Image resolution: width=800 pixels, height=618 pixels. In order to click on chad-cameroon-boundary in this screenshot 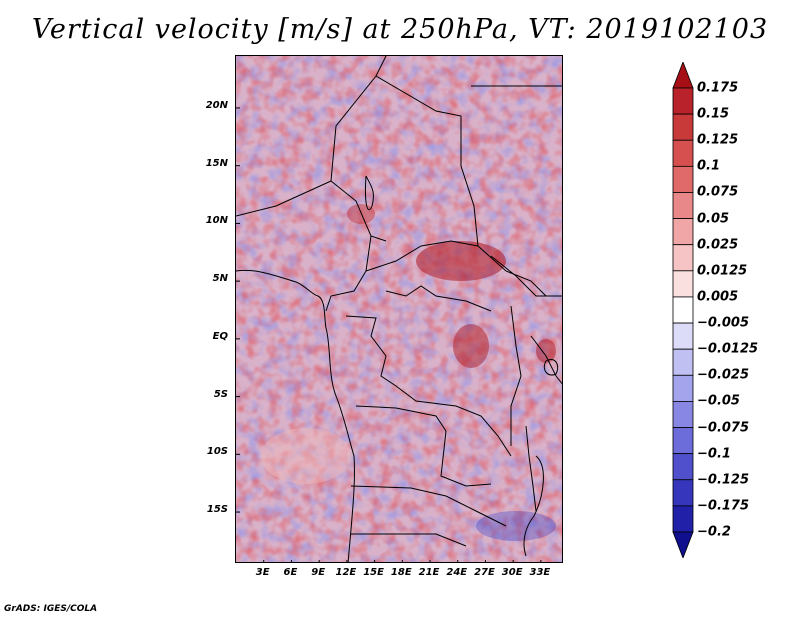, I will do `click(348, 273)`.